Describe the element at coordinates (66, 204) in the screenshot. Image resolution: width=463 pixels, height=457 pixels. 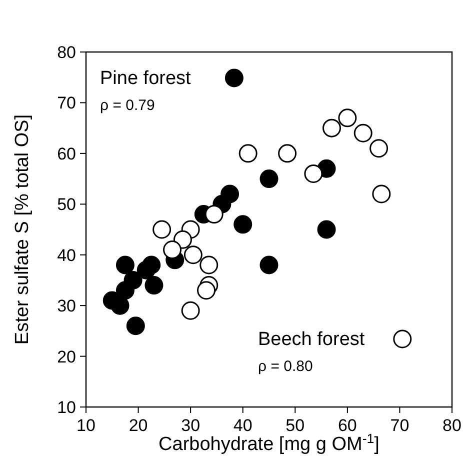
I see `y-tick-label: 50` at that location.